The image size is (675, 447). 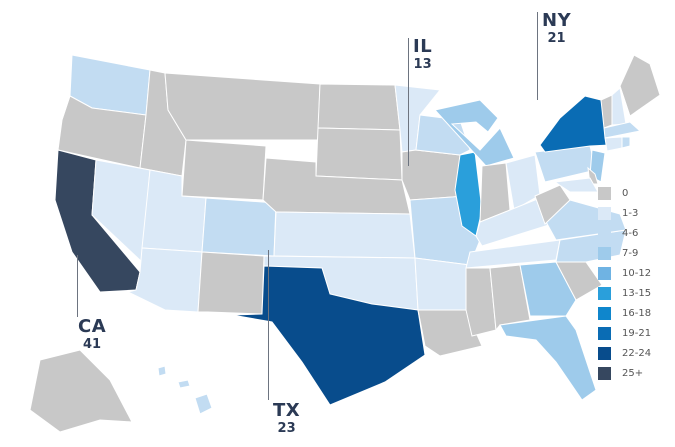 What do you see at coordinates (224, 170) in the screenshot?
I see `state-wy` at bounding box center [224, 170].